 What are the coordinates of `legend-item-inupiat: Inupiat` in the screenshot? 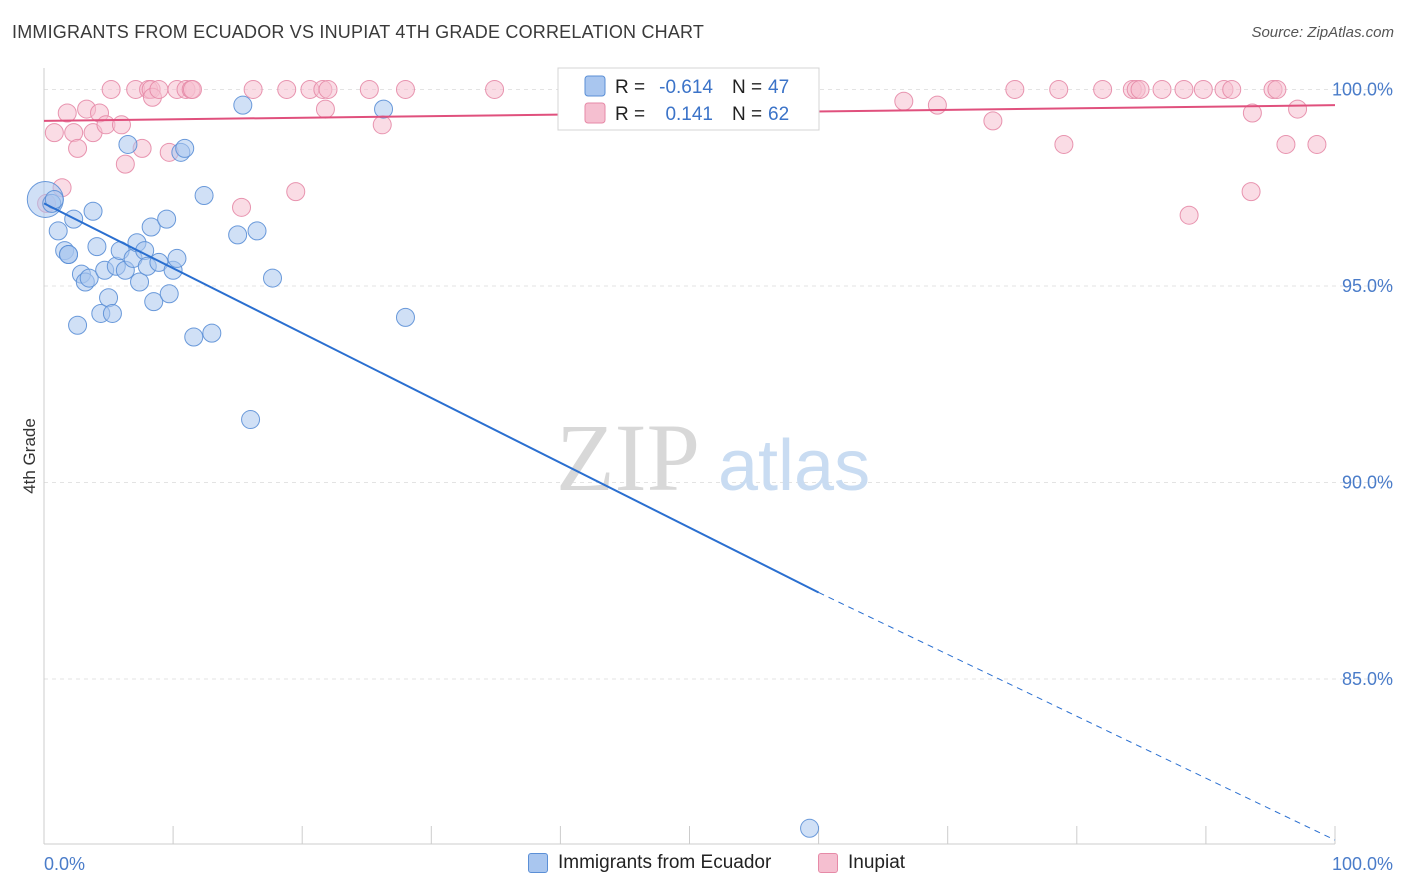 It's located at (861, 863).